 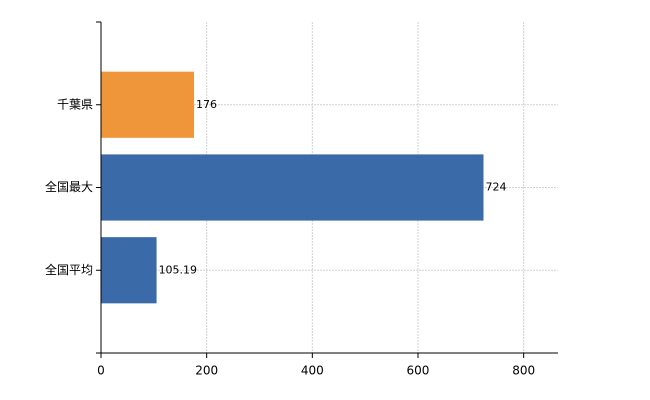 I want to click on value-label: 176, so click(x=206, y=104).